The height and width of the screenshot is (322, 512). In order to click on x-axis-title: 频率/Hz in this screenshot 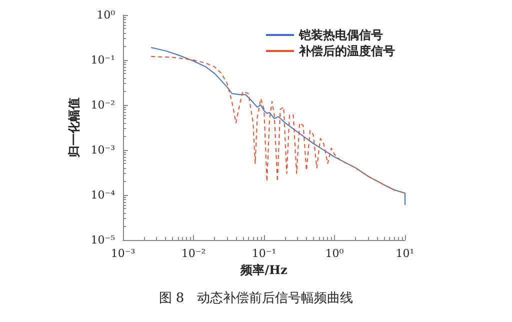, I will do `click(264, 269)`.